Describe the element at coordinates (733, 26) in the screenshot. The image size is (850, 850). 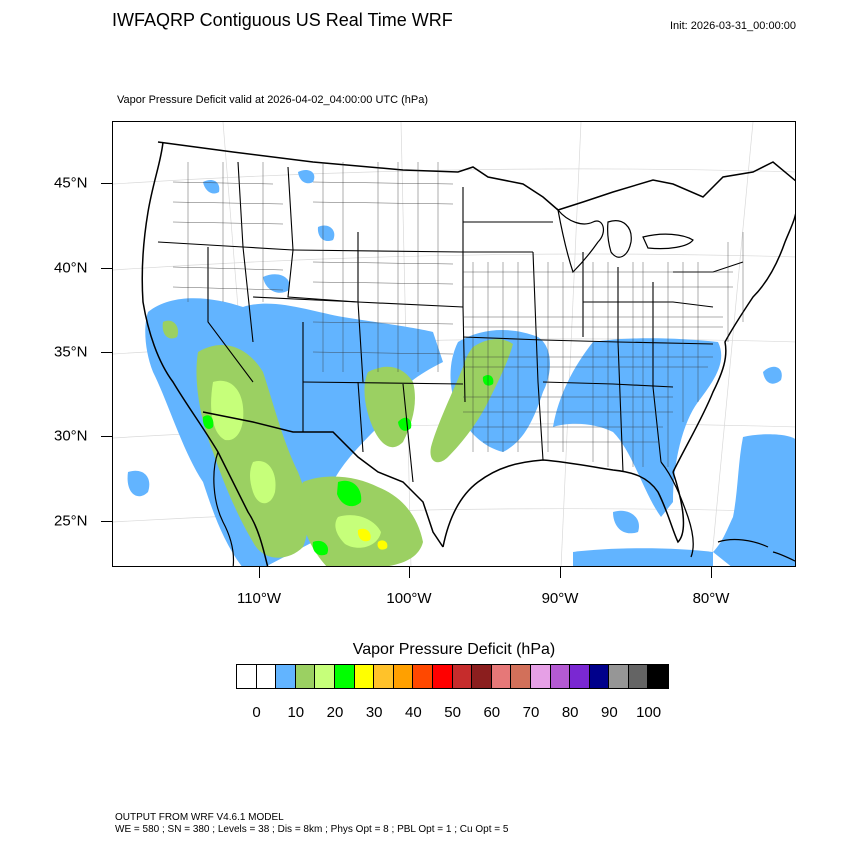
I see `init-time-label: Init: 2026-03-31_00:00:00` at that location.